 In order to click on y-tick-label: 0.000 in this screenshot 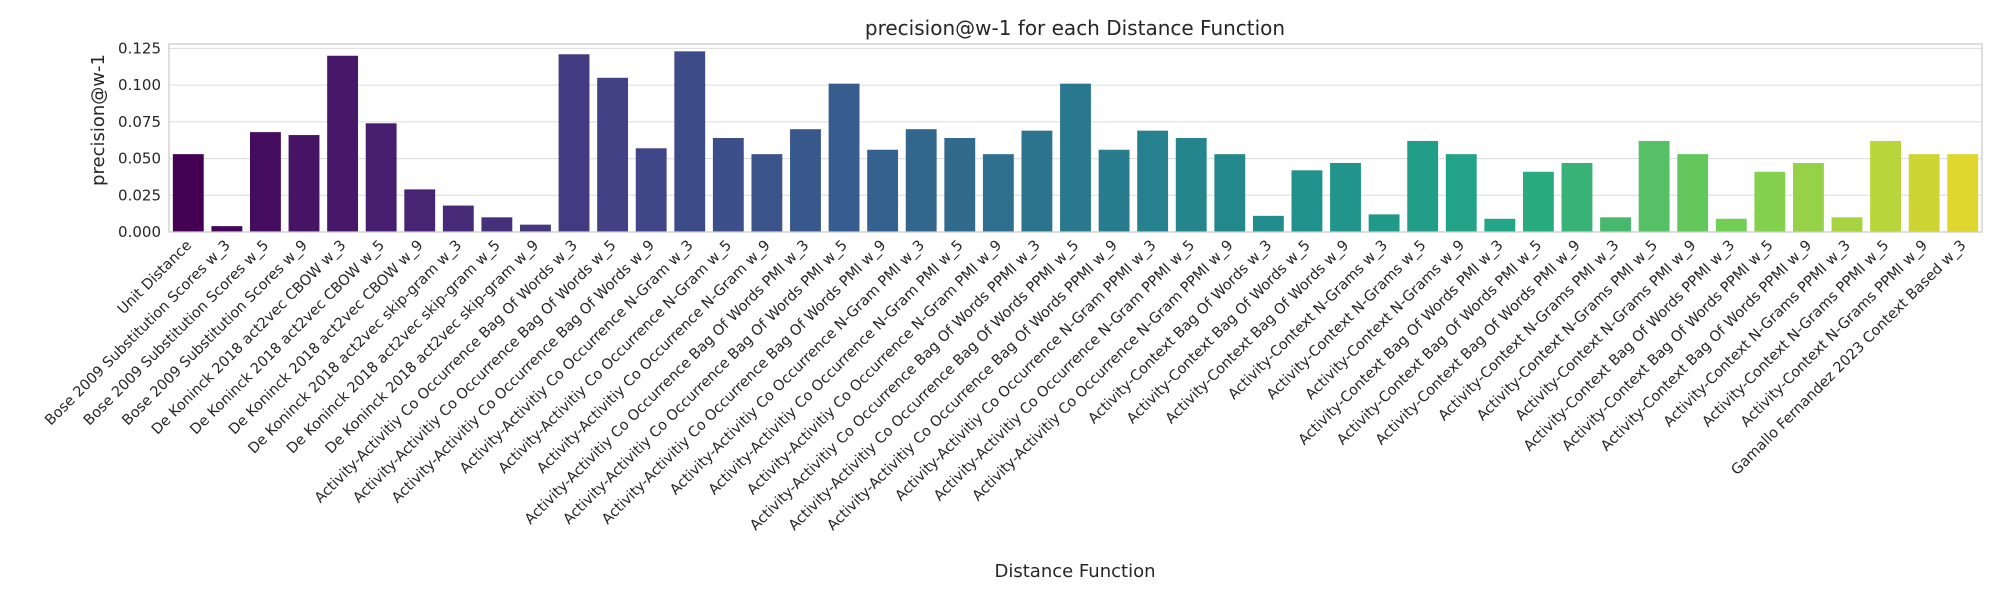, I will do `click(139, 232)`.